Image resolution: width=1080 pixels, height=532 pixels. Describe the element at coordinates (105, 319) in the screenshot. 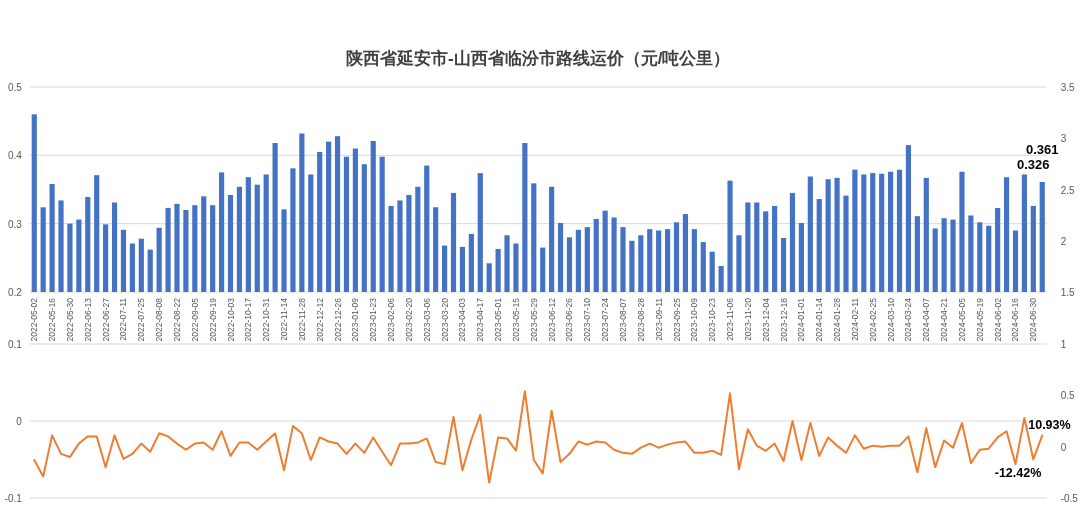

I see `x-tick-label: 2022-06-27` at that location.